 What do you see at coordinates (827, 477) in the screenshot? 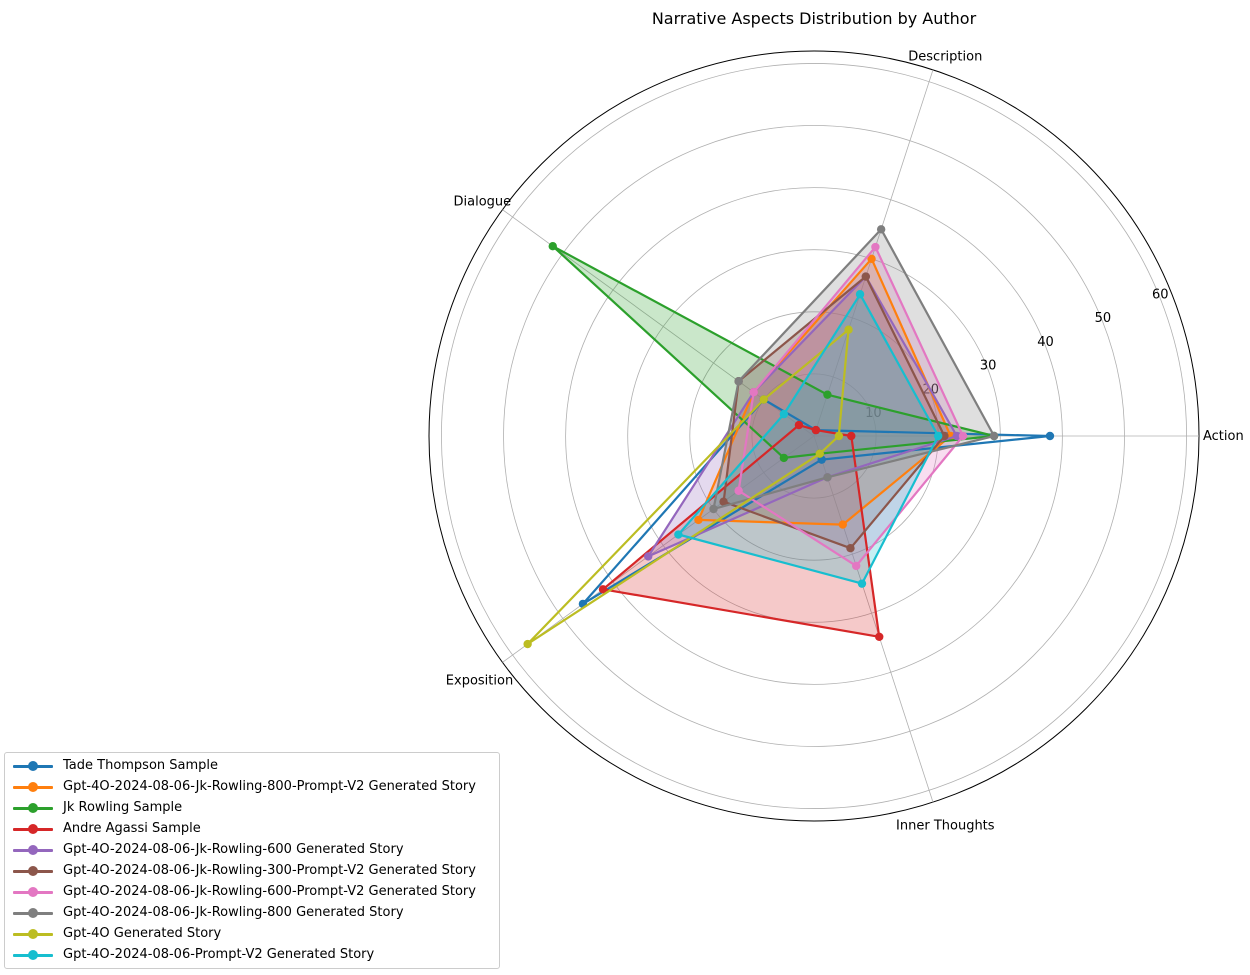
I see `series-7-point-inner-thoughts` at bounding box center [827, 477].